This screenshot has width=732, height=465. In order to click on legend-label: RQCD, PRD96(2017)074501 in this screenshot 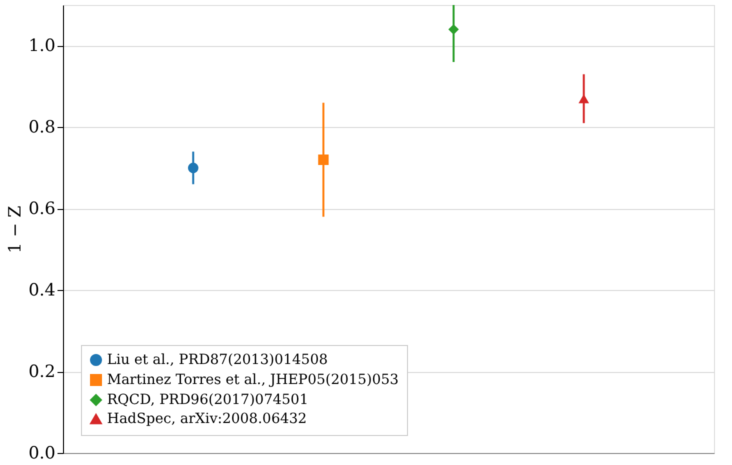, I will do `click(207, 400)`.